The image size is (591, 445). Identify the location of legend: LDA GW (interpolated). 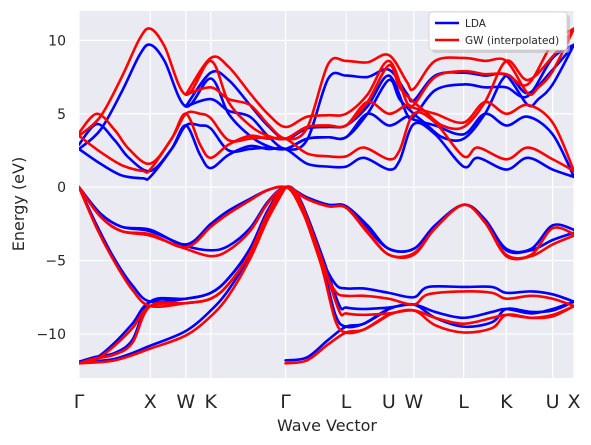
(499, 32).